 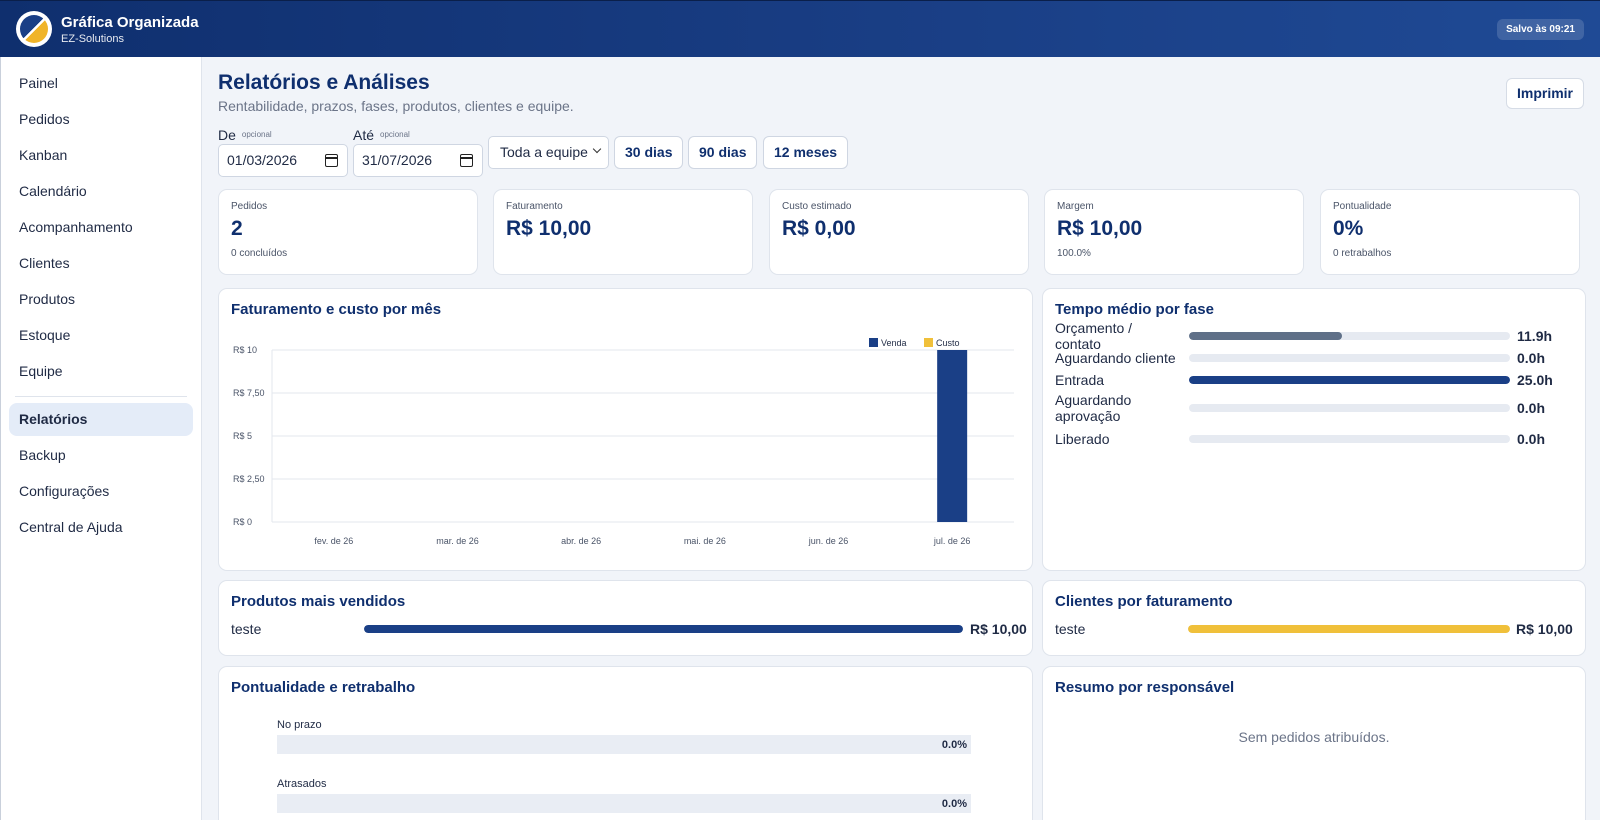 What do you see at coordinates (101, 396) in the screenshot?
I see `sidebar-divider` at bounding box center [101, 396].